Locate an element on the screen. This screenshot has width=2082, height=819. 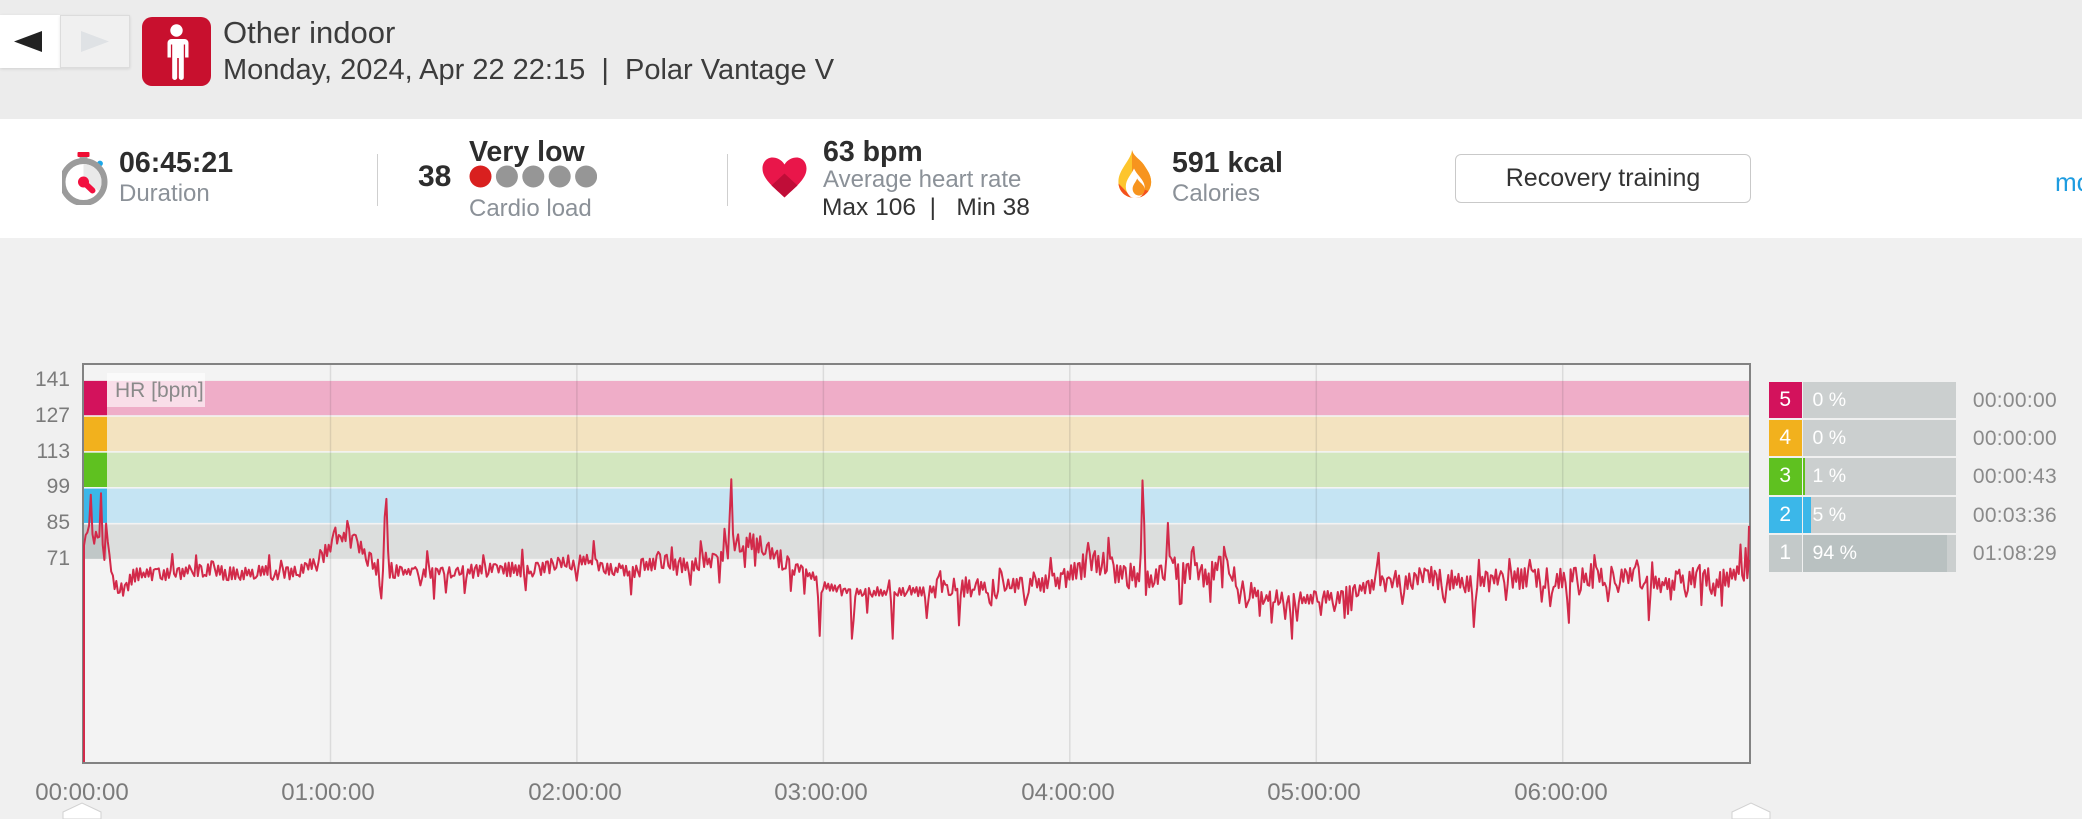
svg-text: HR [bpm] is located at coordinates (159, 390).